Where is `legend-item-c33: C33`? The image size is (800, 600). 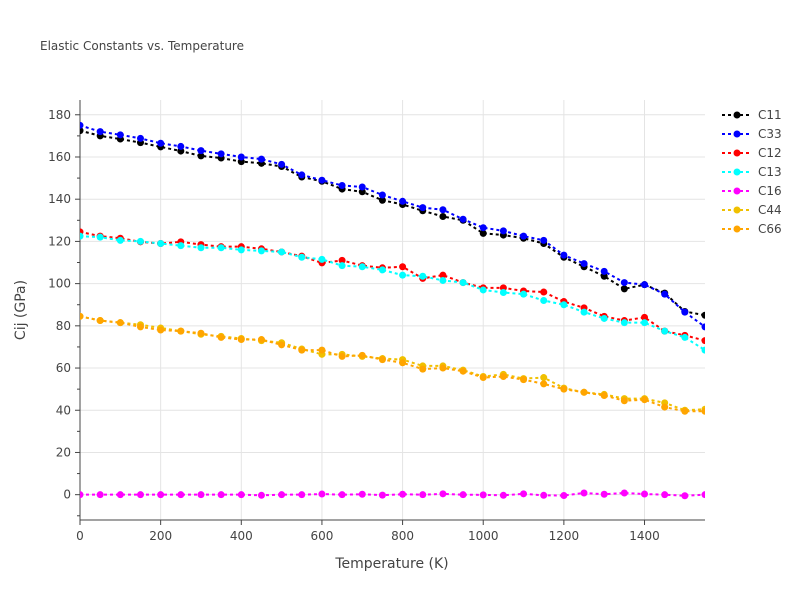
legend-item-c33: C33 is located at coordinates (752, 134).